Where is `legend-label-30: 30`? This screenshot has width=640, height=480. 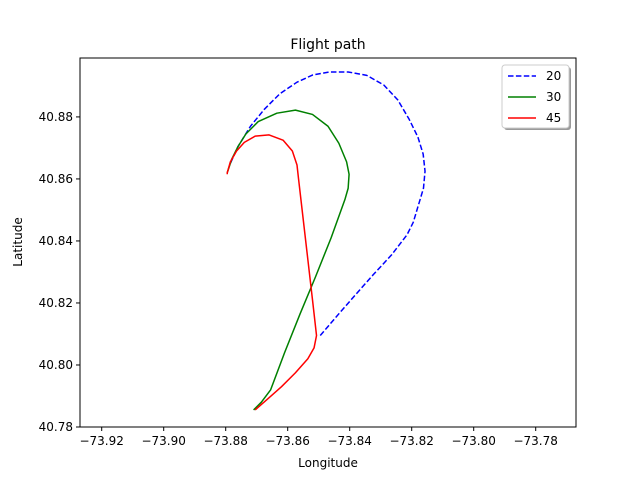 legend-label-30: 30 is located at coordinates (553, 97).